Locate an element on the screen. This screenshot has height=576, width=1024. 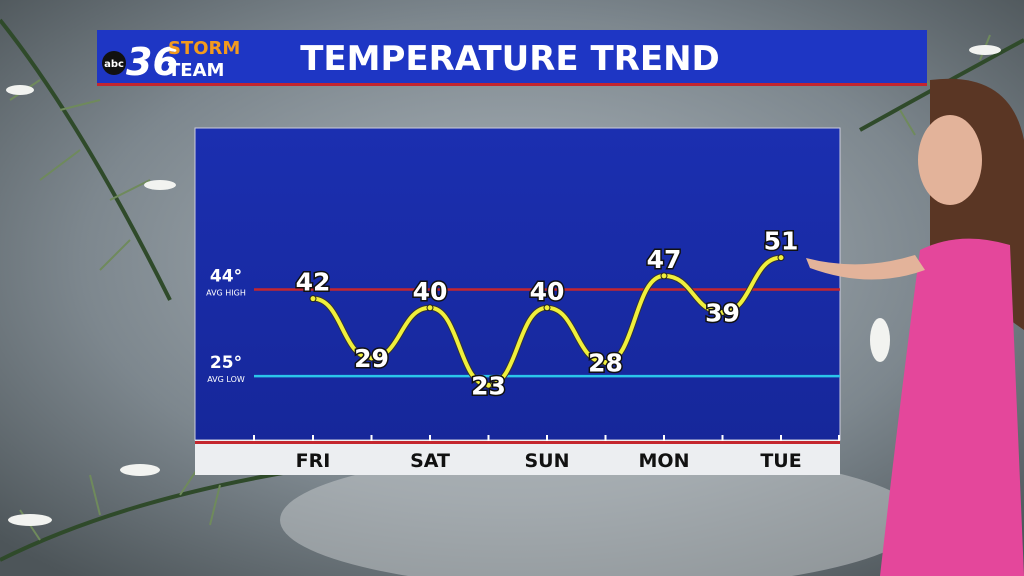
x-tick-label: SAT is located at coordinates (430, 461).